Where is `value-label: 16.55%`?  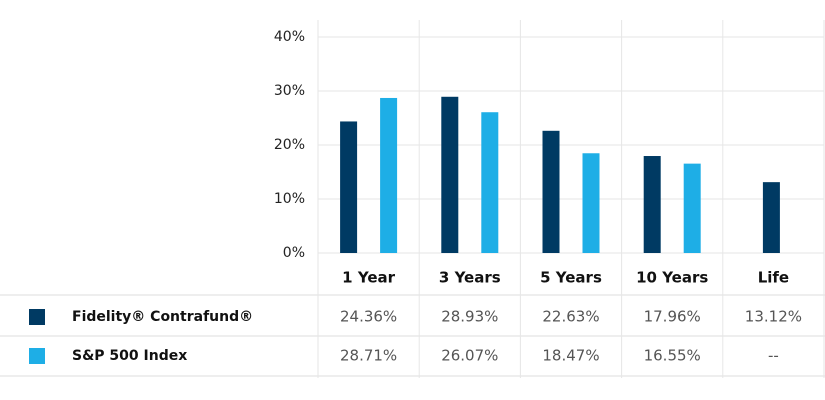
value-label: 16.55% is located at coordinates (672, 356).